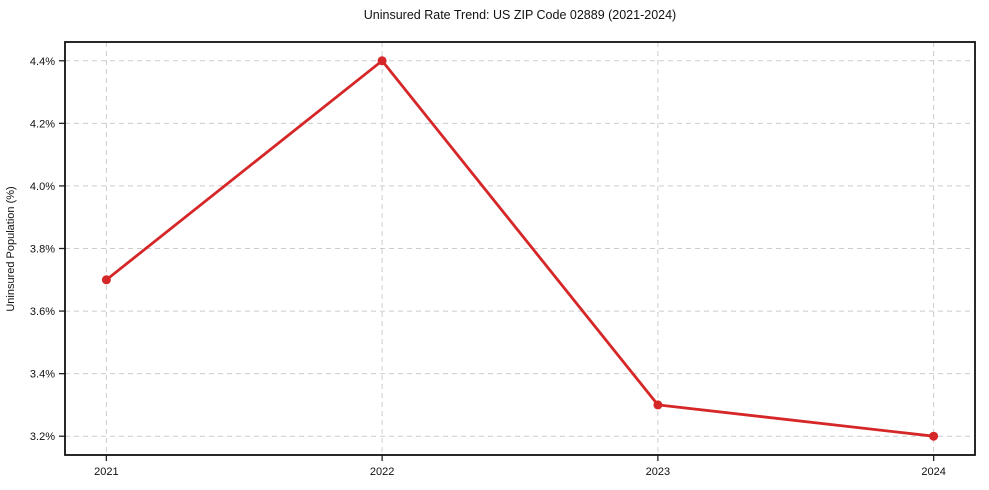  I want to click on y-tick-label: 3.6%, so click(42, 312).